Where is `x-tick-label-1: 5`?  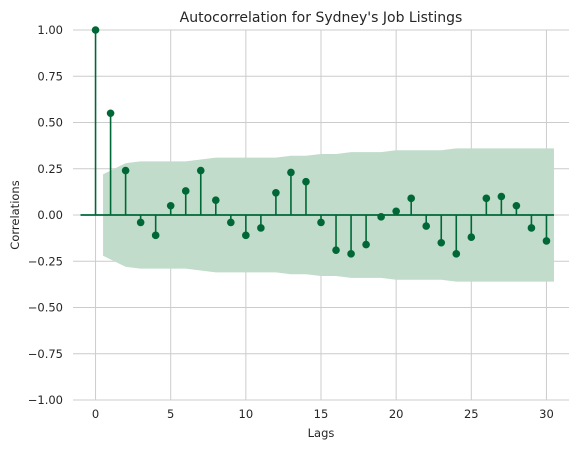 x-tick-label-1: 5 is located at coordinates (170, 414).